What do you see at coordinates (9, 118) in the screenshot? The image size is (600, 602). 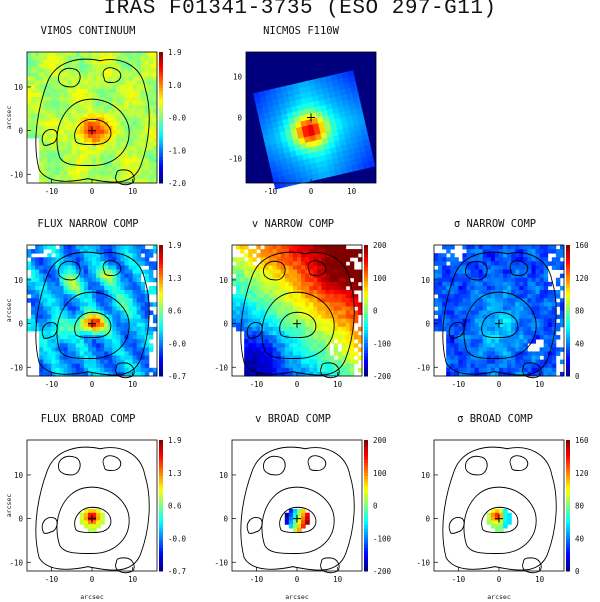 I see `y-axis-label: arcsec` at bounding box center [9, 118].